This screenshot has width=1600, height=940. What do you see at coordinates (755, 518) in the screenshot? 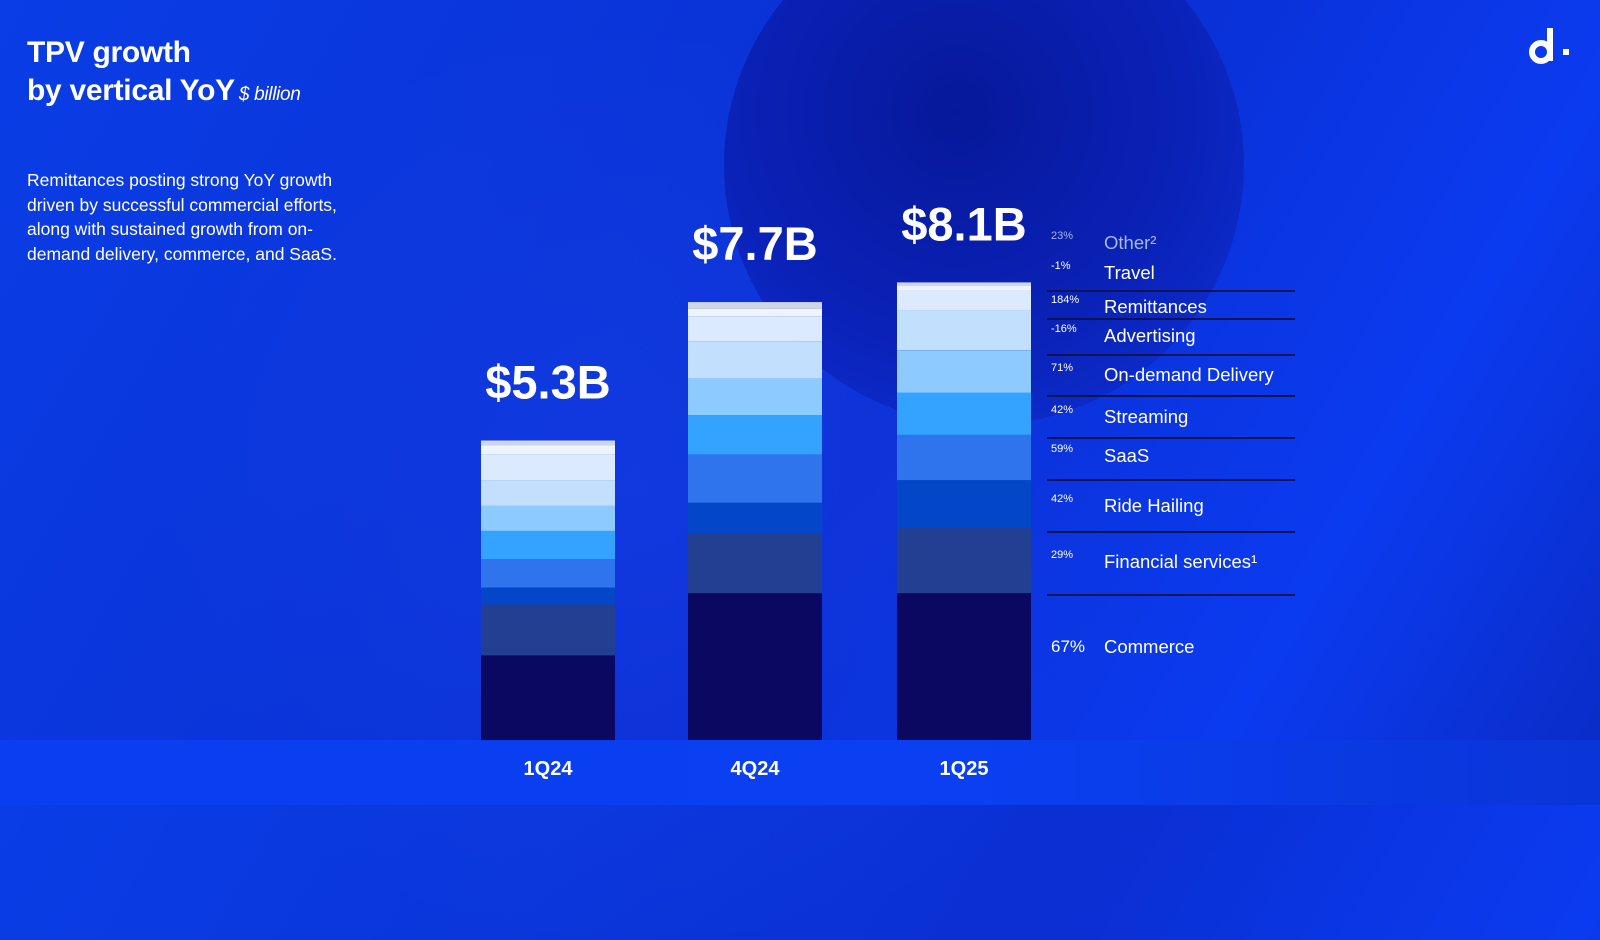
I see `bar-segment-ride-hailing-4q24` at bounding box center [755, 518].